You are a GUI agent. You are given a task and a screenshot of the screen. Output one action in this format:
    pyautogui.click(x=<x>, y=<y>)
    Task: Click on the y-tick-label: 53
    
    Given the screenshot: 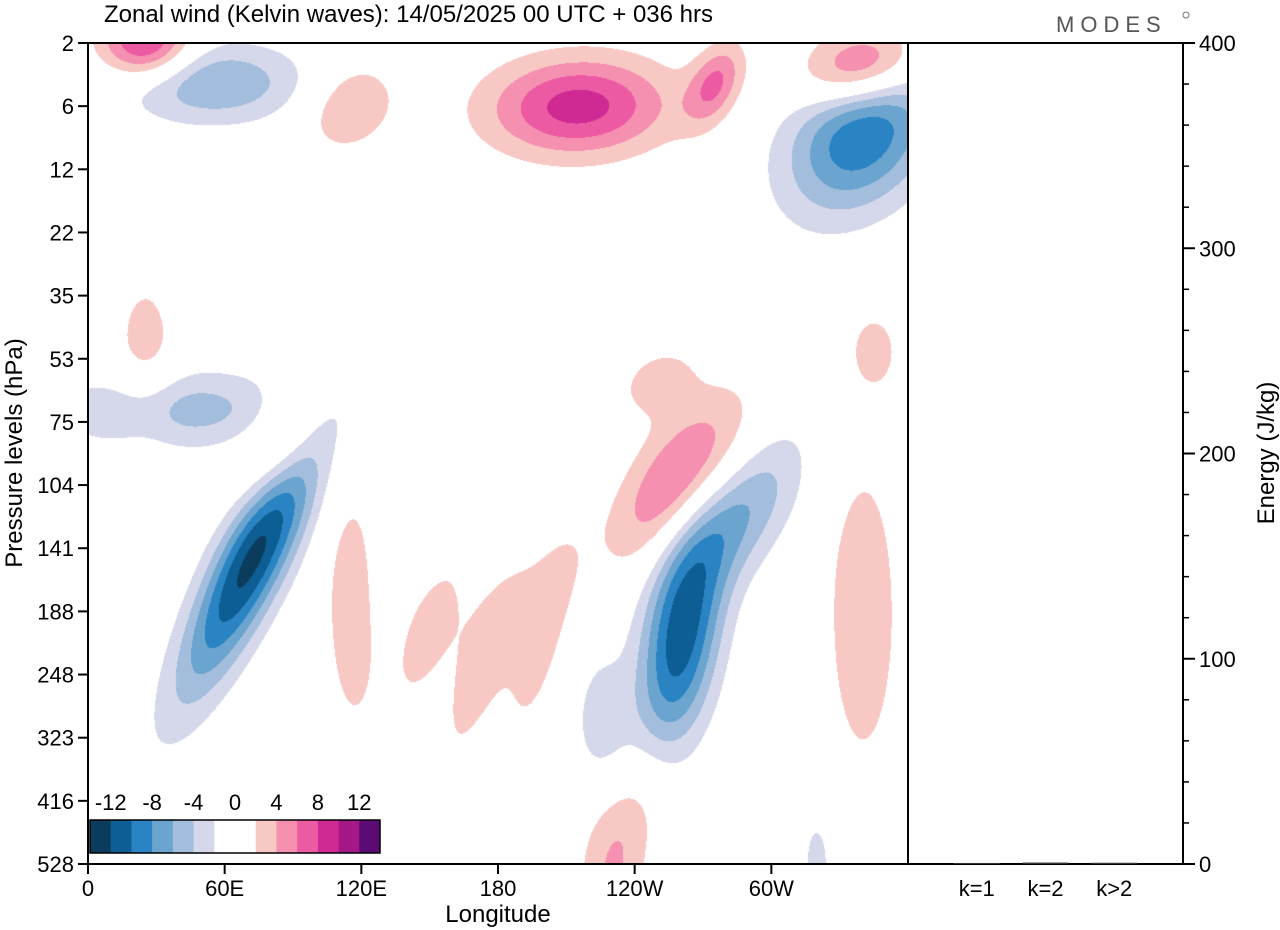 What is the action you would take?
    pyautogui.click(x=62, y=359)
    